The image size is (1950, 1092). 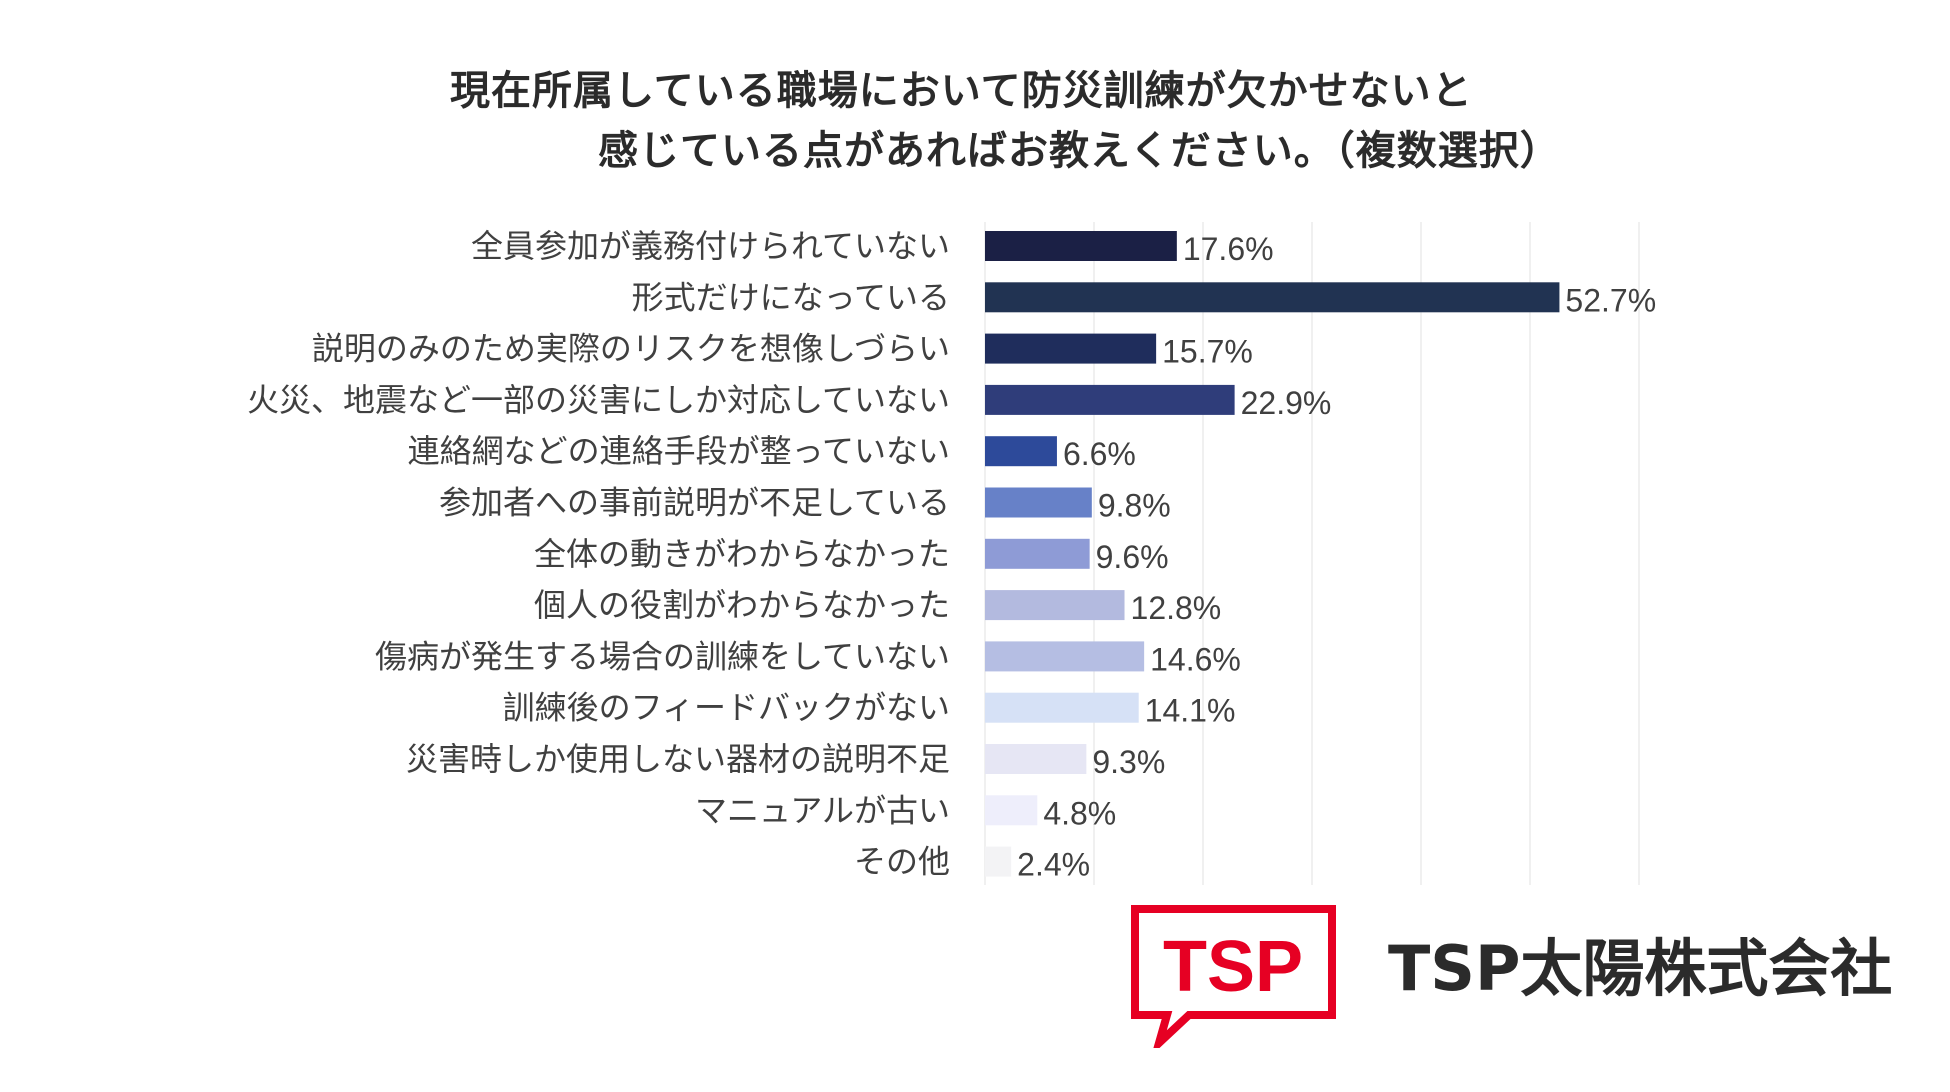 I want to click on category-label: 火災、地震など一部の災害にしか対応していない, so click(x=598, y=400).